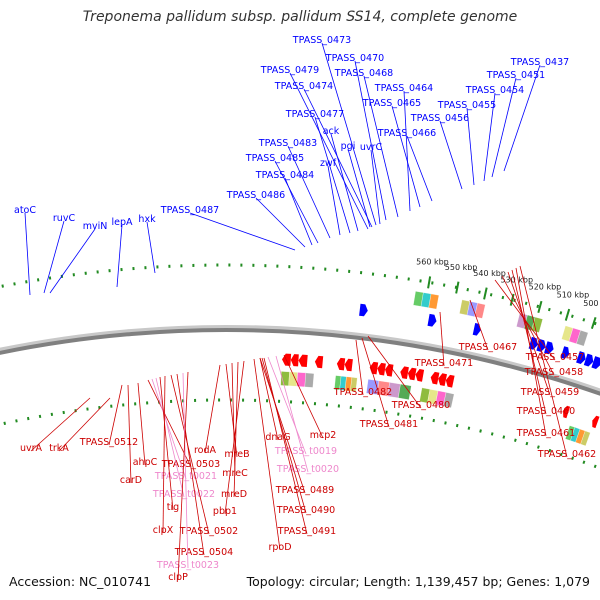 The image size is (600, 600). I want to click on bottom-gene-label: TPASS_t0023, so click(187, 565).